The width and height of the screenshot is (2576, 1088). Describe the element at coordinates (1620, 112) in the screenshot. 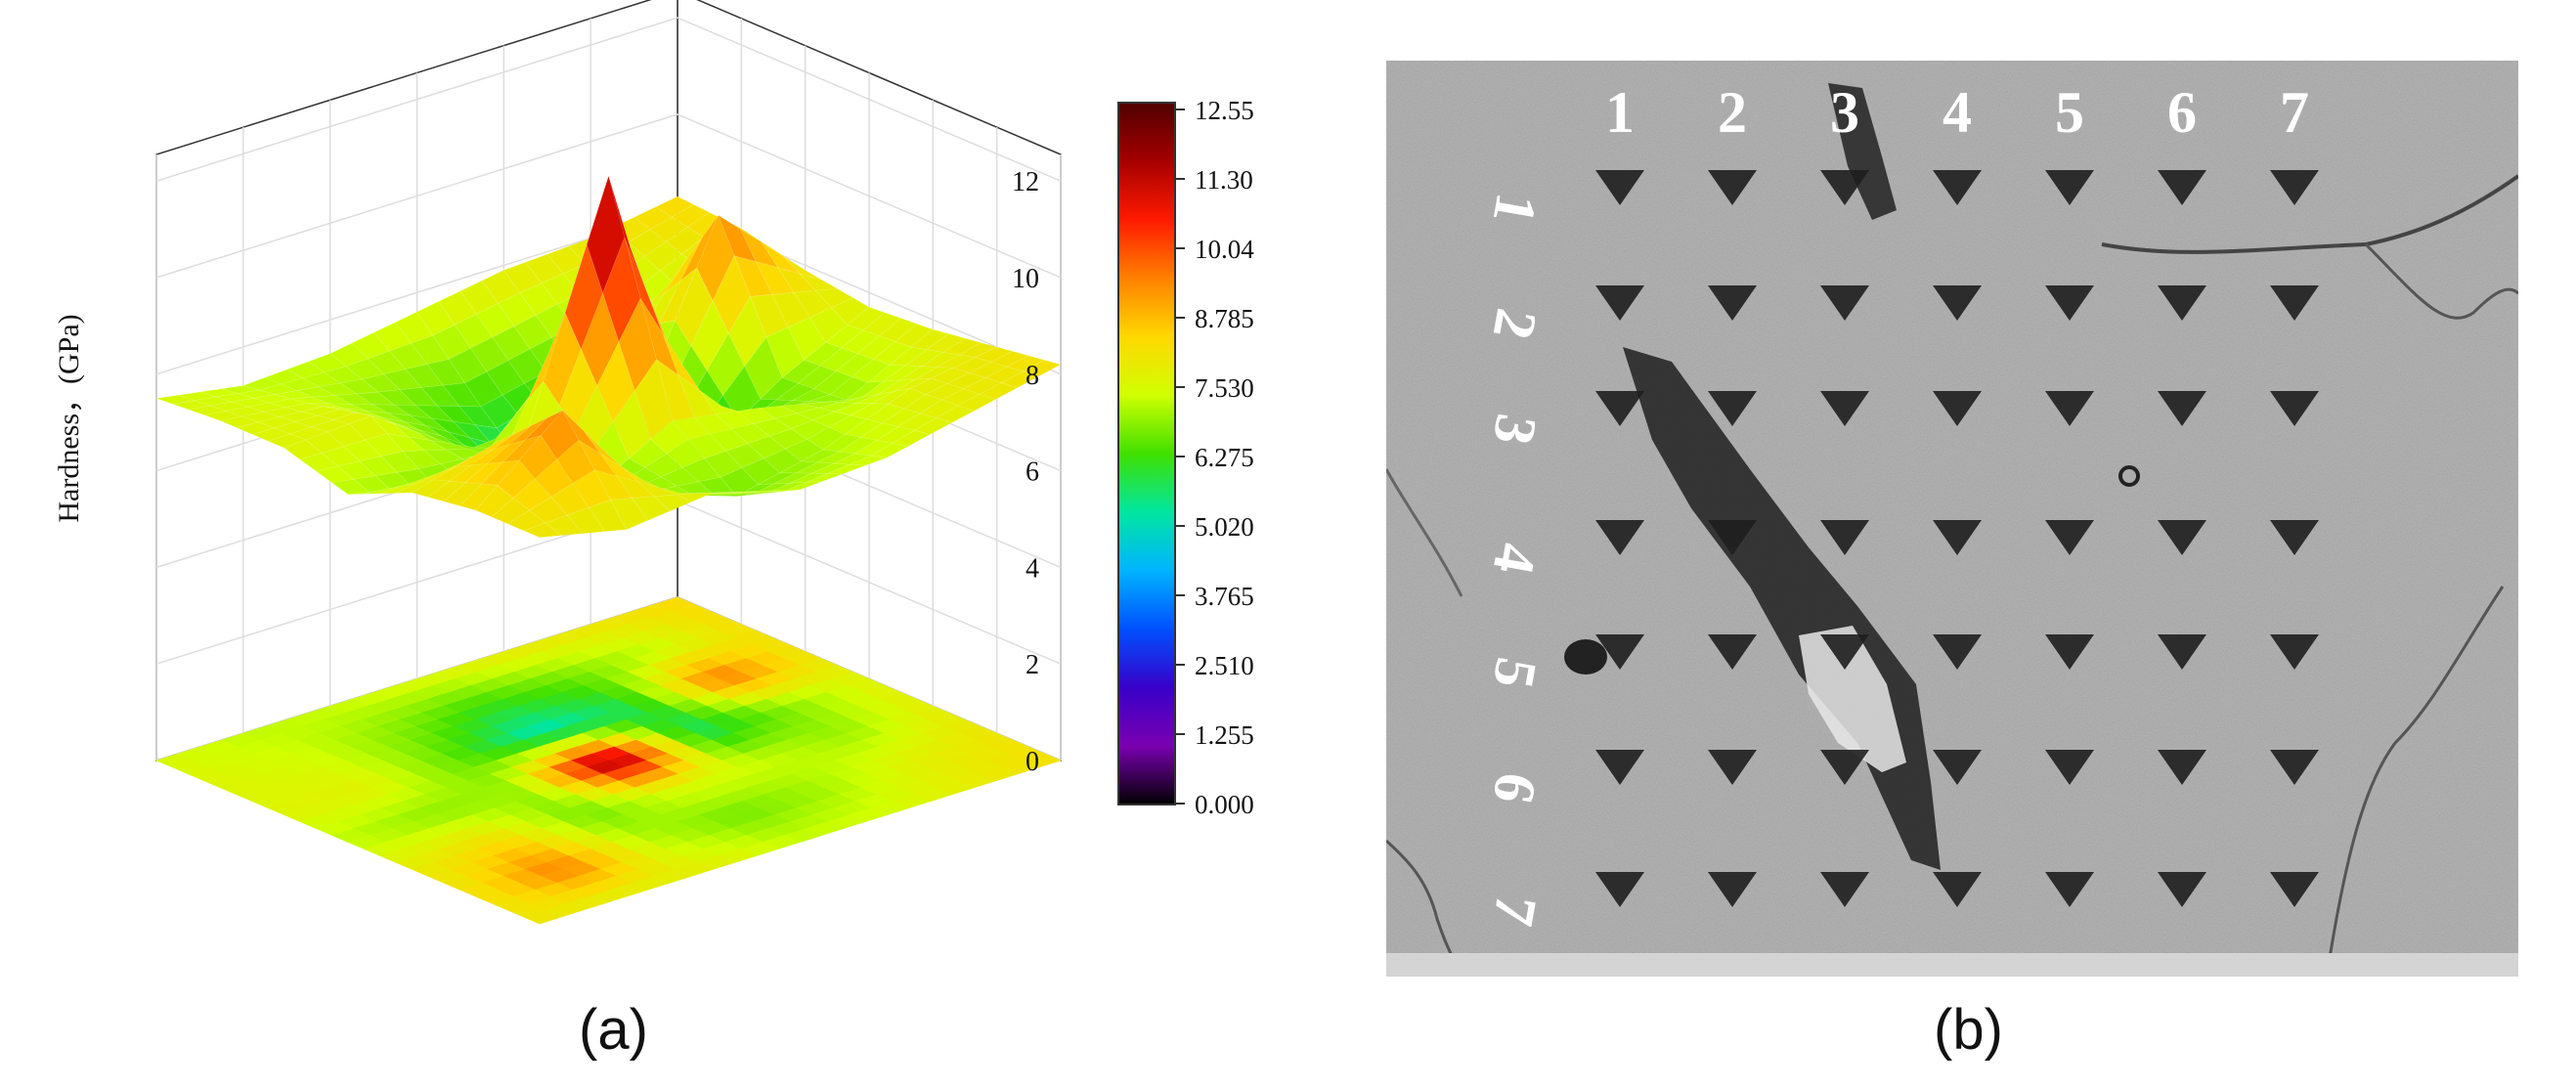

I see `column-label: 1` at that location.